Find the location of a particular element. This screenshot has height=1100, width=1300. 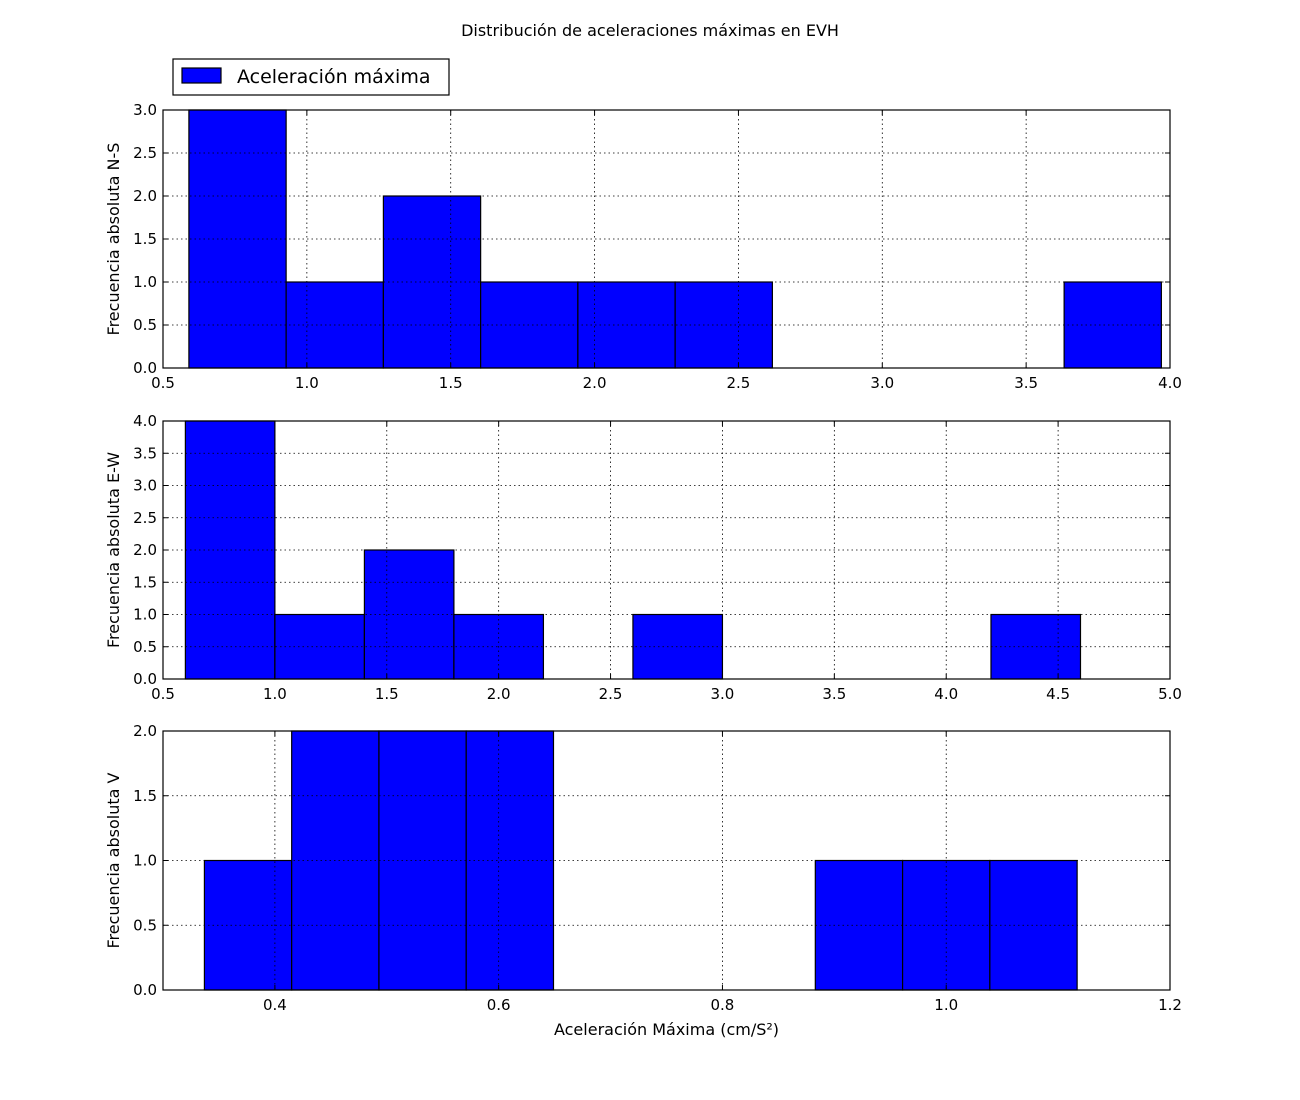

x-tick-label: 0.4 is located at coordinates (275, 1005).